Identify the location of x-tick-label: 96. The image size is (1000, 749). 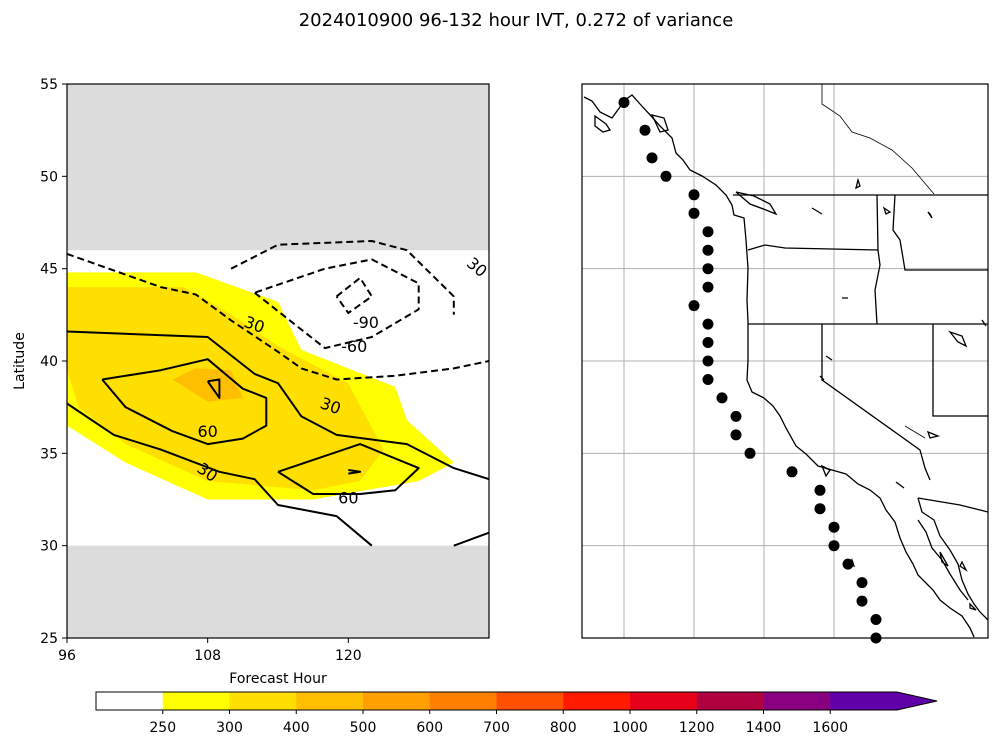
(67, 656).